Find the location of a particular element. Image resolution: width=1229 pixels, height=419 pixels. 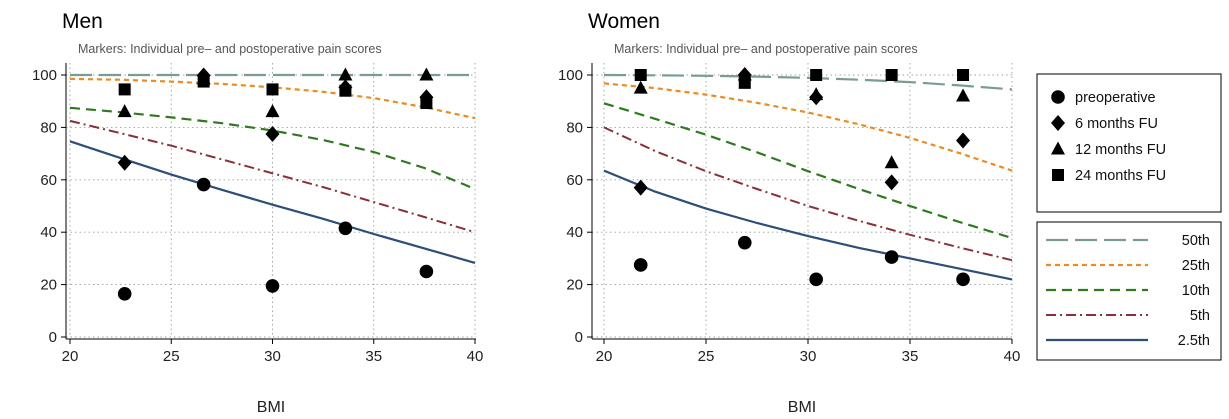

legend-marker-label: 6 months FU is located at coordinates (1116, 124).